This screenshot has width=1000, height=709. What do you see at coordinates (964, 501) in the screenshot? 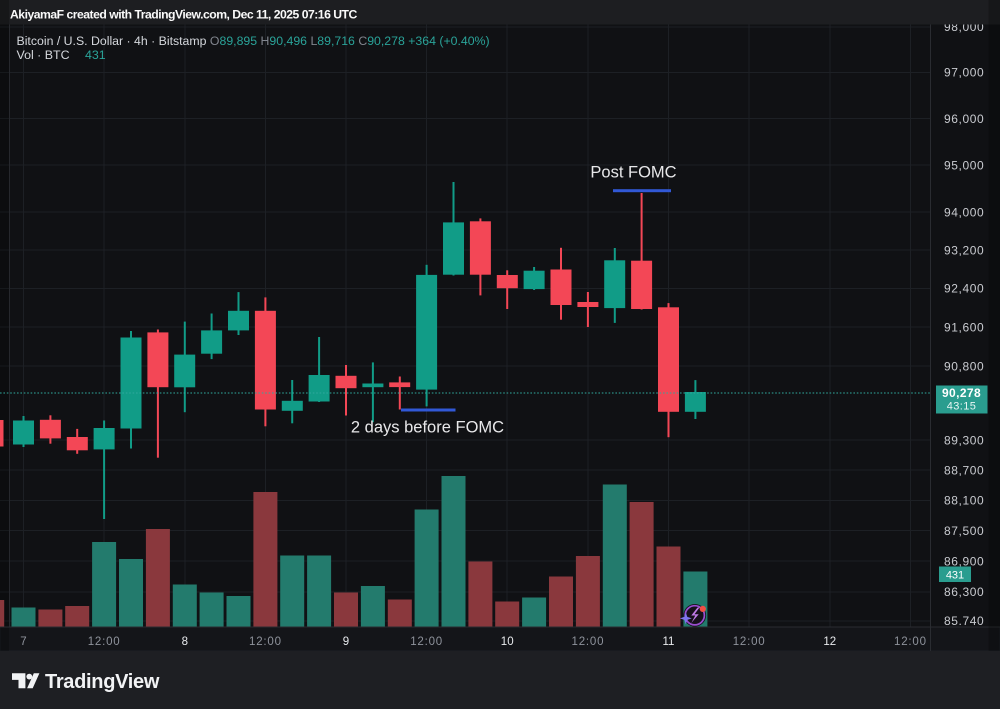
I see `svg-text: 88,100` at bounding box center [964, 501].